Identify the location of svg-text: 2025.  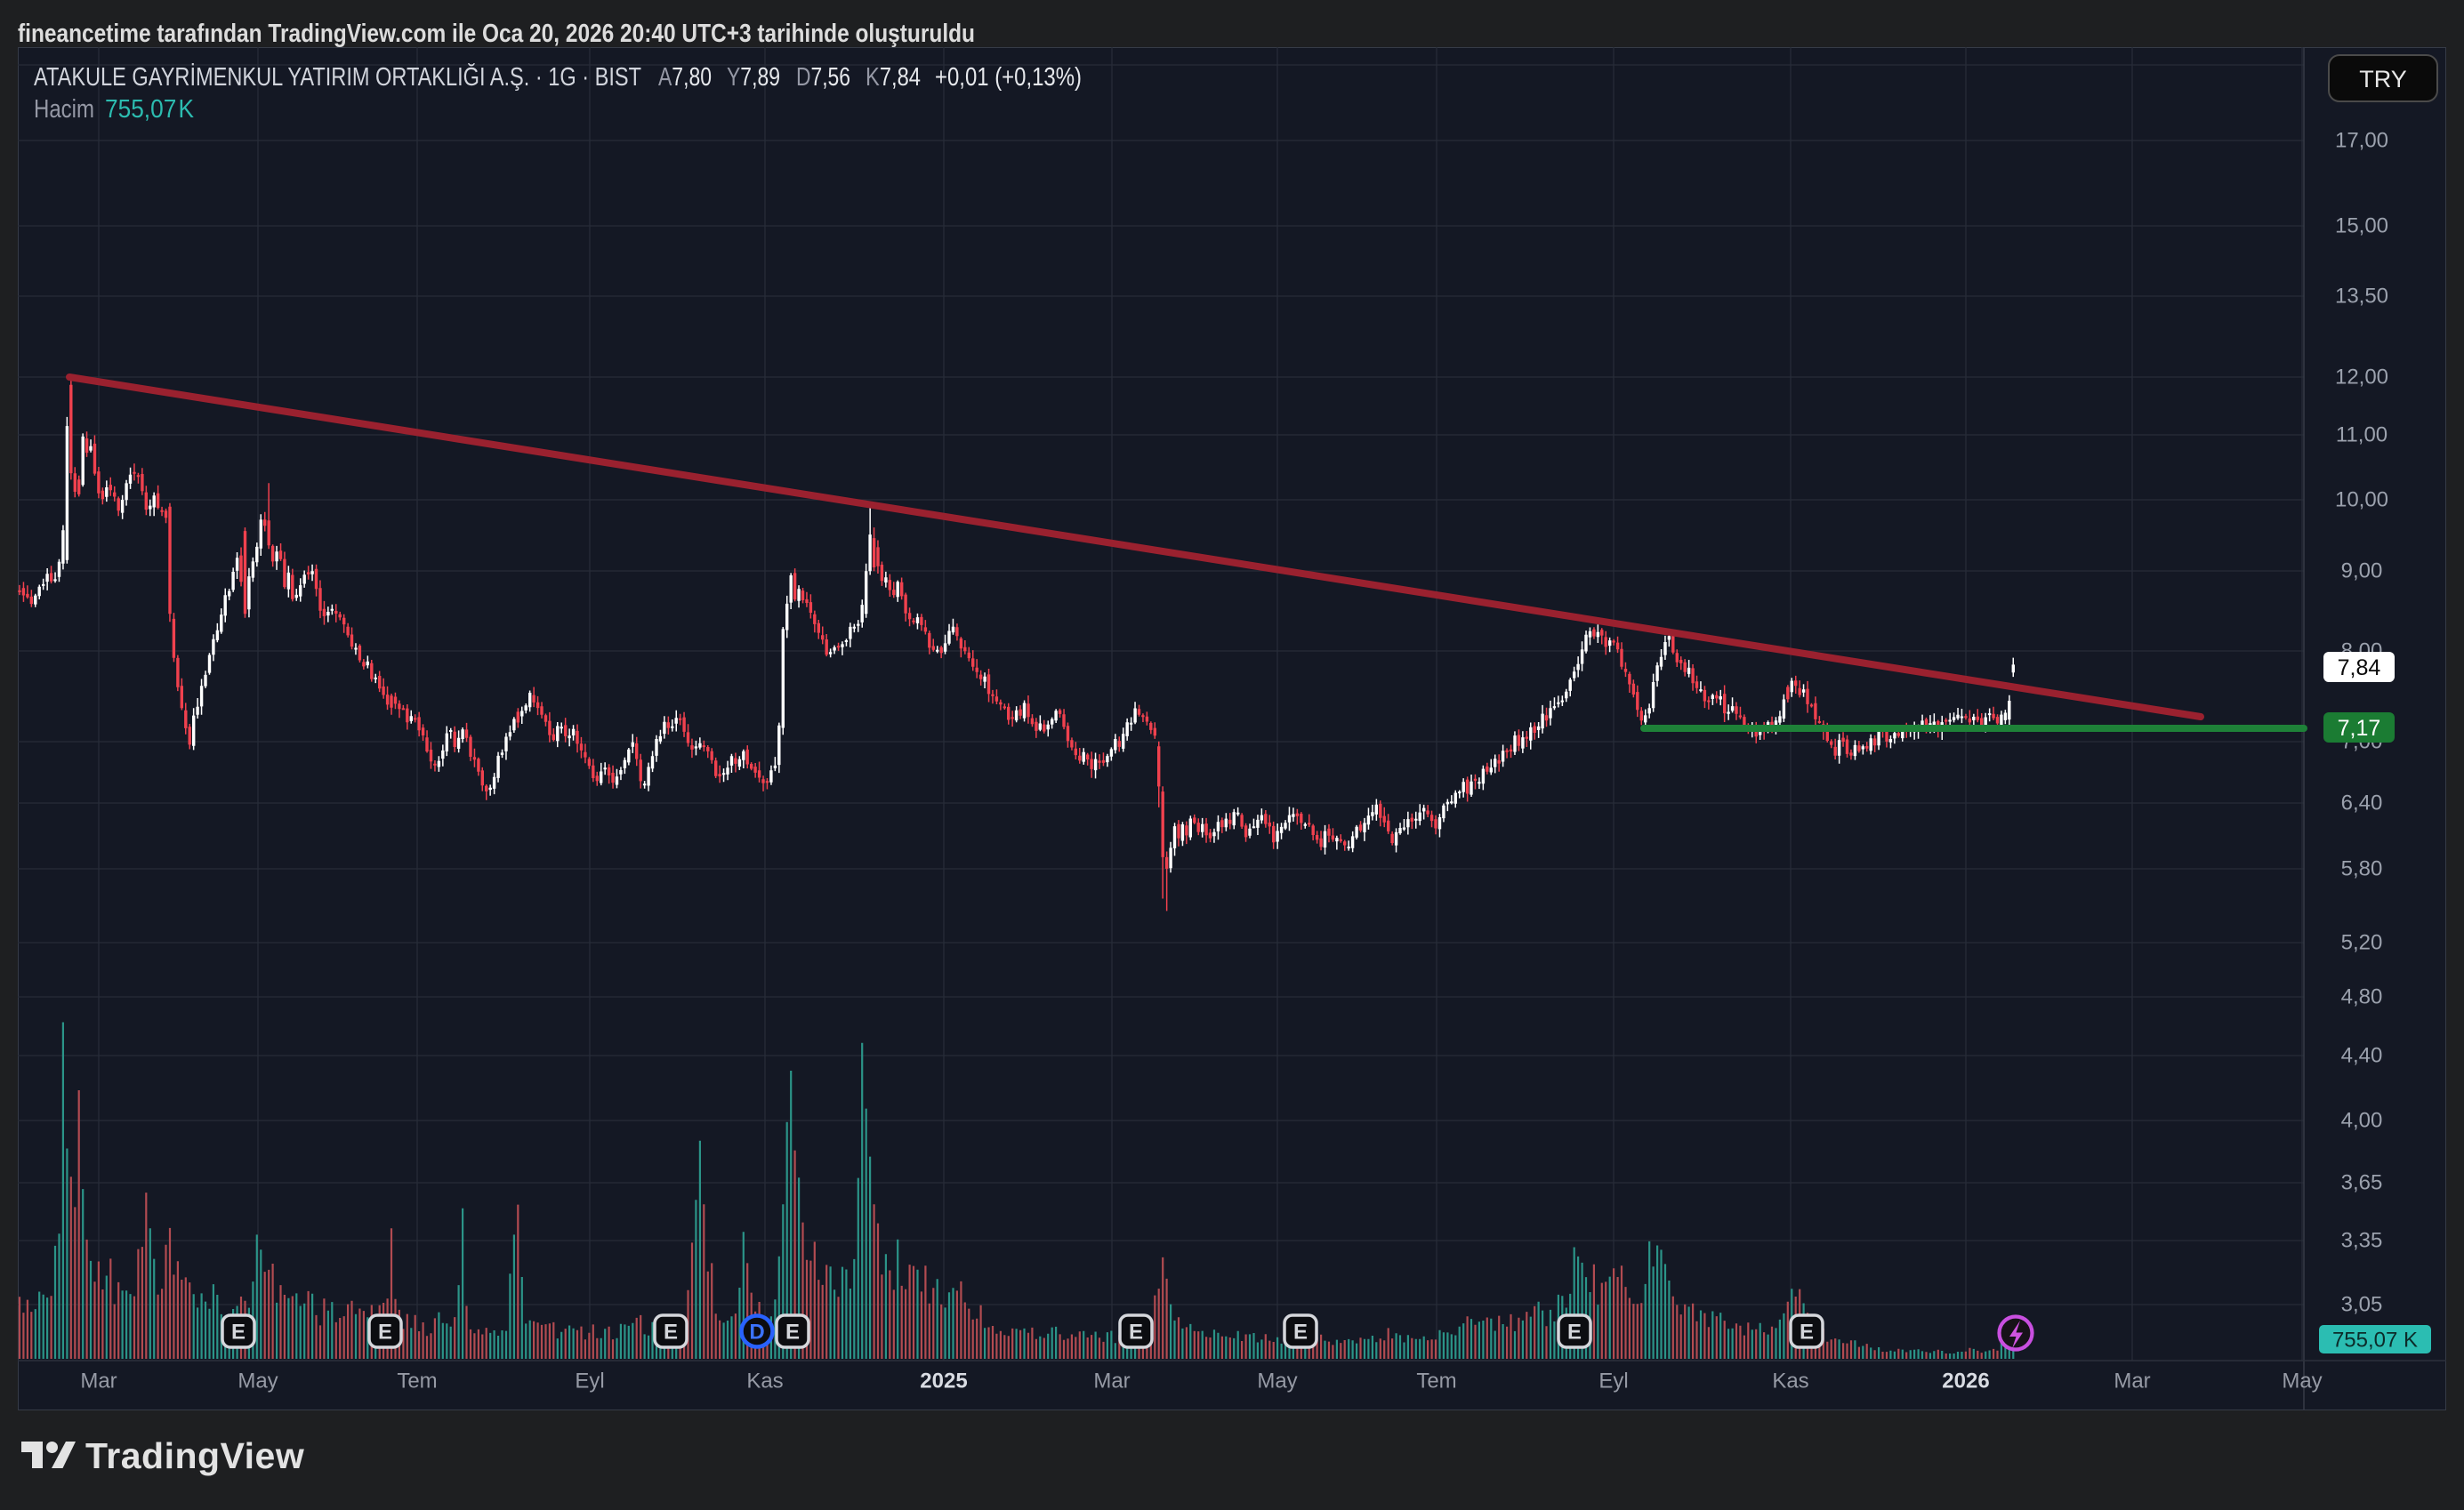
(944, 1381).